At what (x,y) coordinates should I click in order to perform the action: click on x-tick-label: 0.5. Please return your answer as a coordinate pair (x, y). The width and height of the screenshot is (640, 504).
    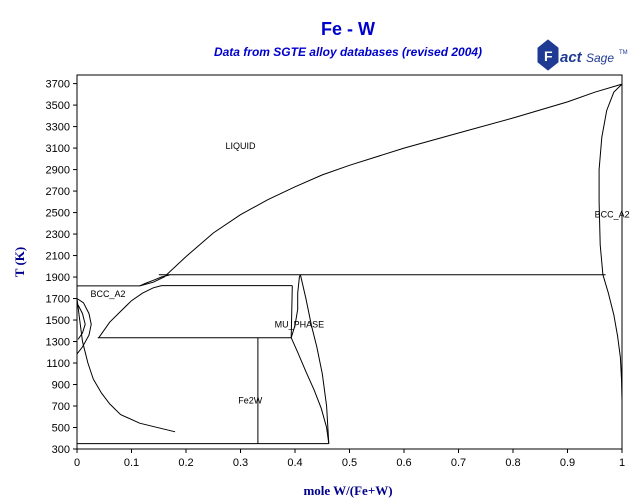
    Looking at the image, I should click on (349, 463).